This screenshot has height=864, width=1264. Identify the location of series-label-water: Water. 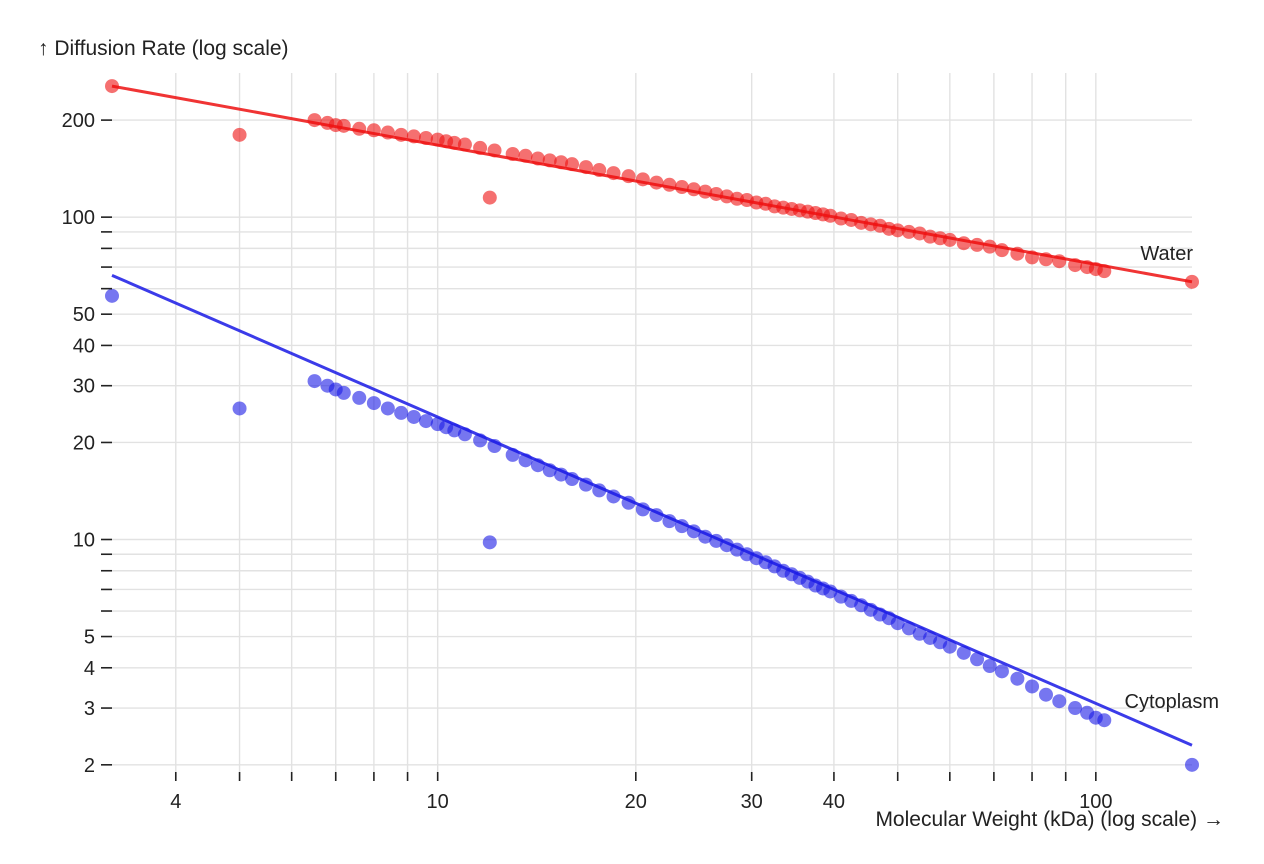
(1166, 254).